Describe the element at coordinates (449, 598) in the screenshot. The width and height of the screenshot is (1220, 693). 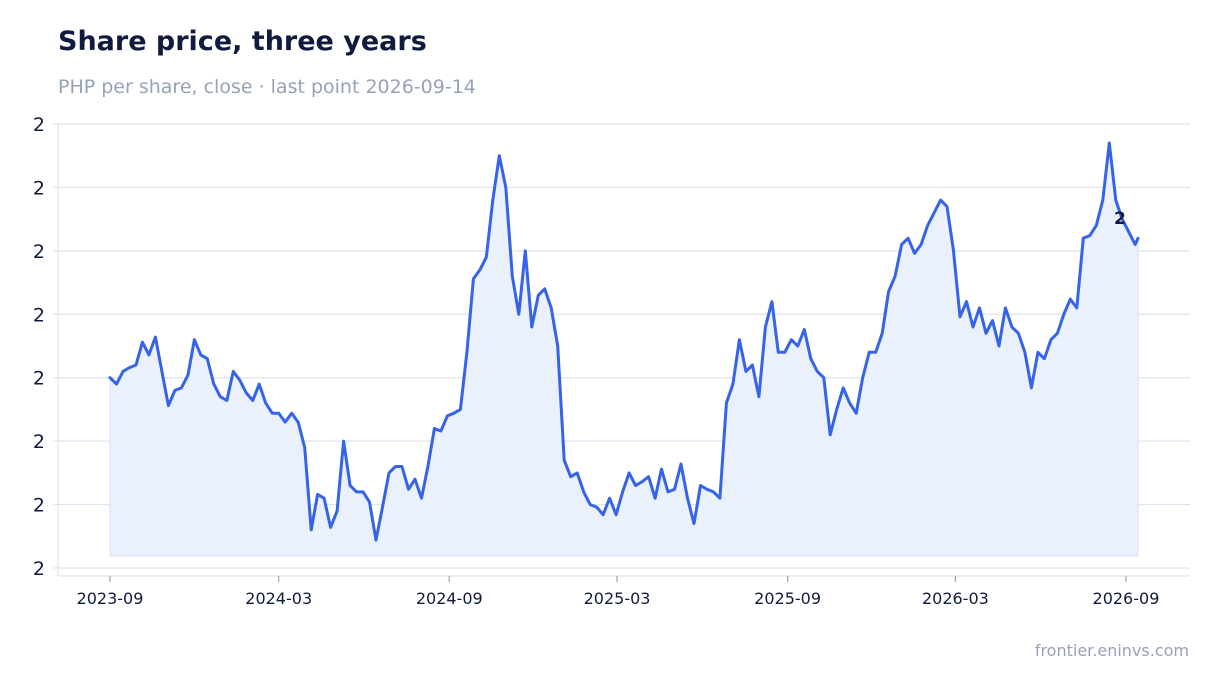
I see `x-tick-label: 2024-09` at that location.